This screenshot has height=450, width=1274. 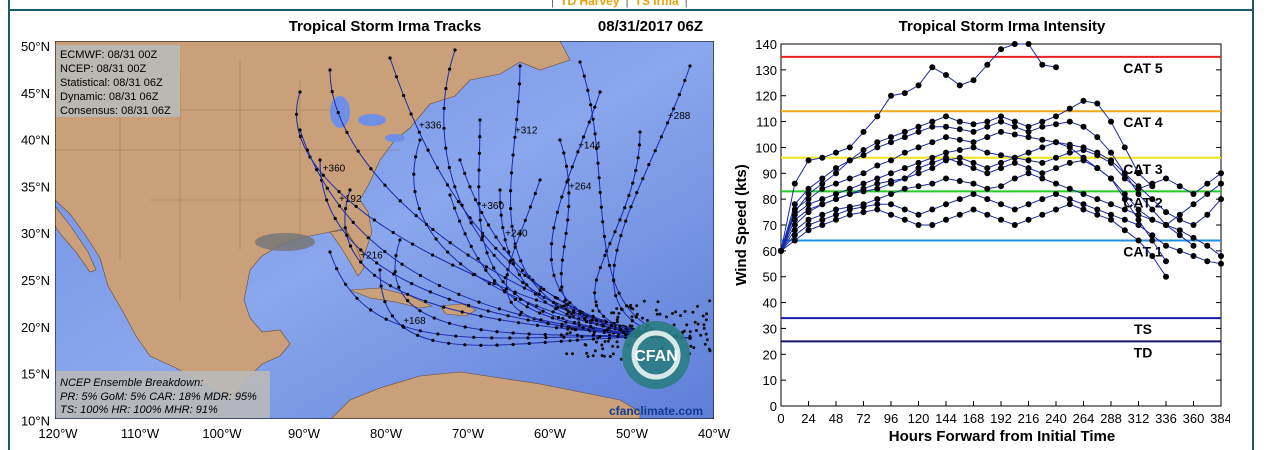 What do you see at coordinates (770, 199) in the screenshot?
I see `y-tick-label: 80` at bounding box center [770, 199].